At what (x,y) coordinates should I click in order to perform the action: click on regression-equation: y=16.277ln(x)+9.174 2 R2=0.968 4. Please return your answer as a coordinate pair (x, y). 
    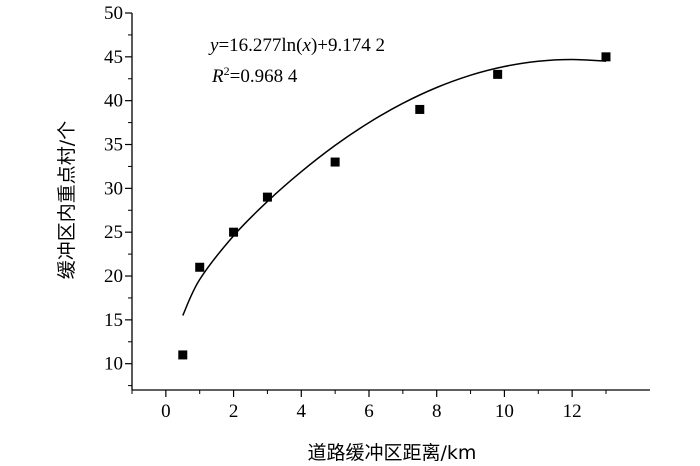
    Looking at the image, I should click on (296, 61).